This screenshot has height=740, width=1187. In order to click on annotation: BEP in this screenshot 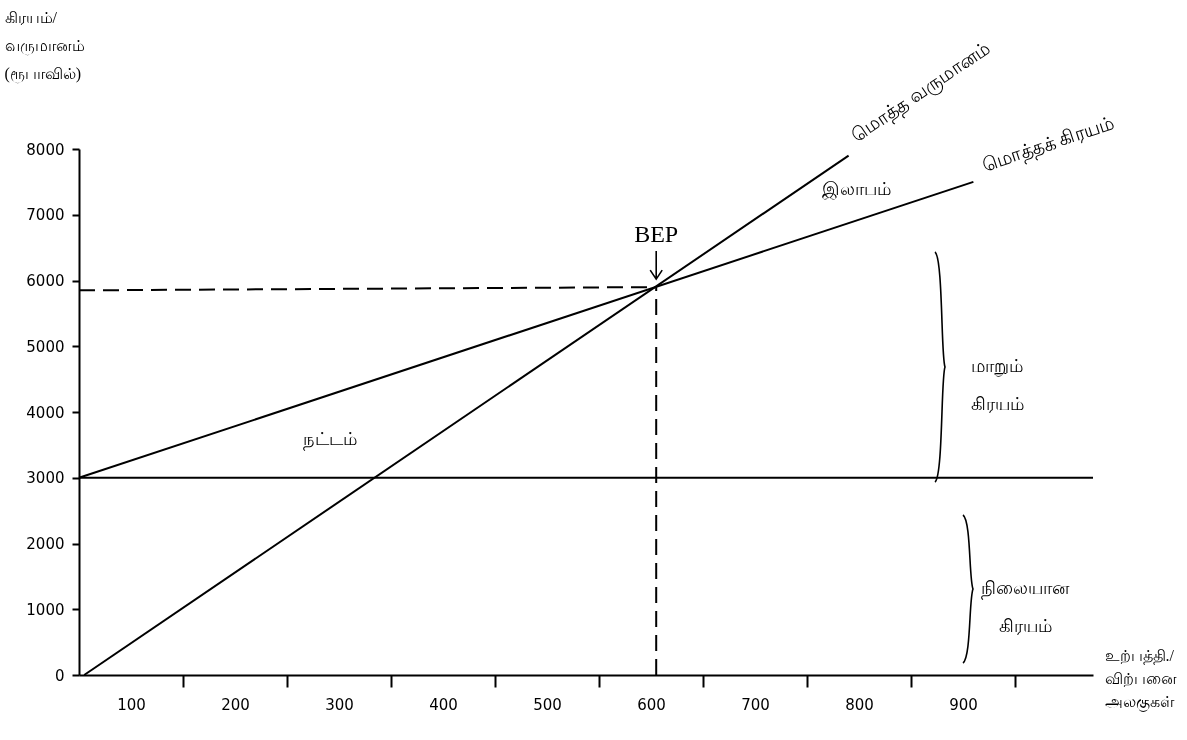, I will do `click(656, 234)`.